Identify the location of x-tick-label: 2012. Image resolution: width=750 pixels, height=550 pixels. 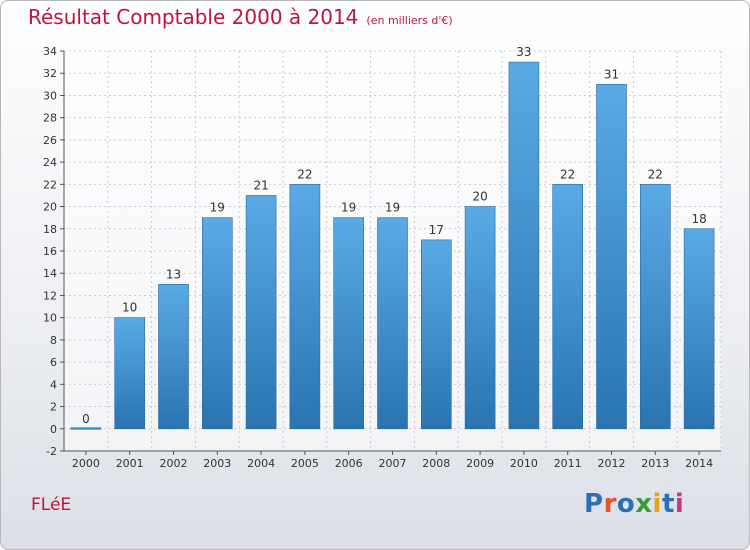
(612, 463).